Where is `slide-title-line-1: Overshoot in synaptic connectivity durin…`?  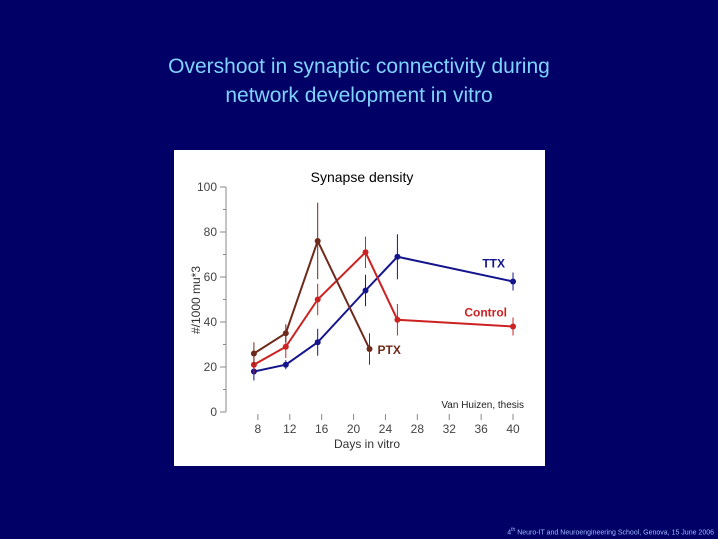 slide-title-line-1: Overshoot in synaptic connectivity durin… is located at coordinates (359, 66).